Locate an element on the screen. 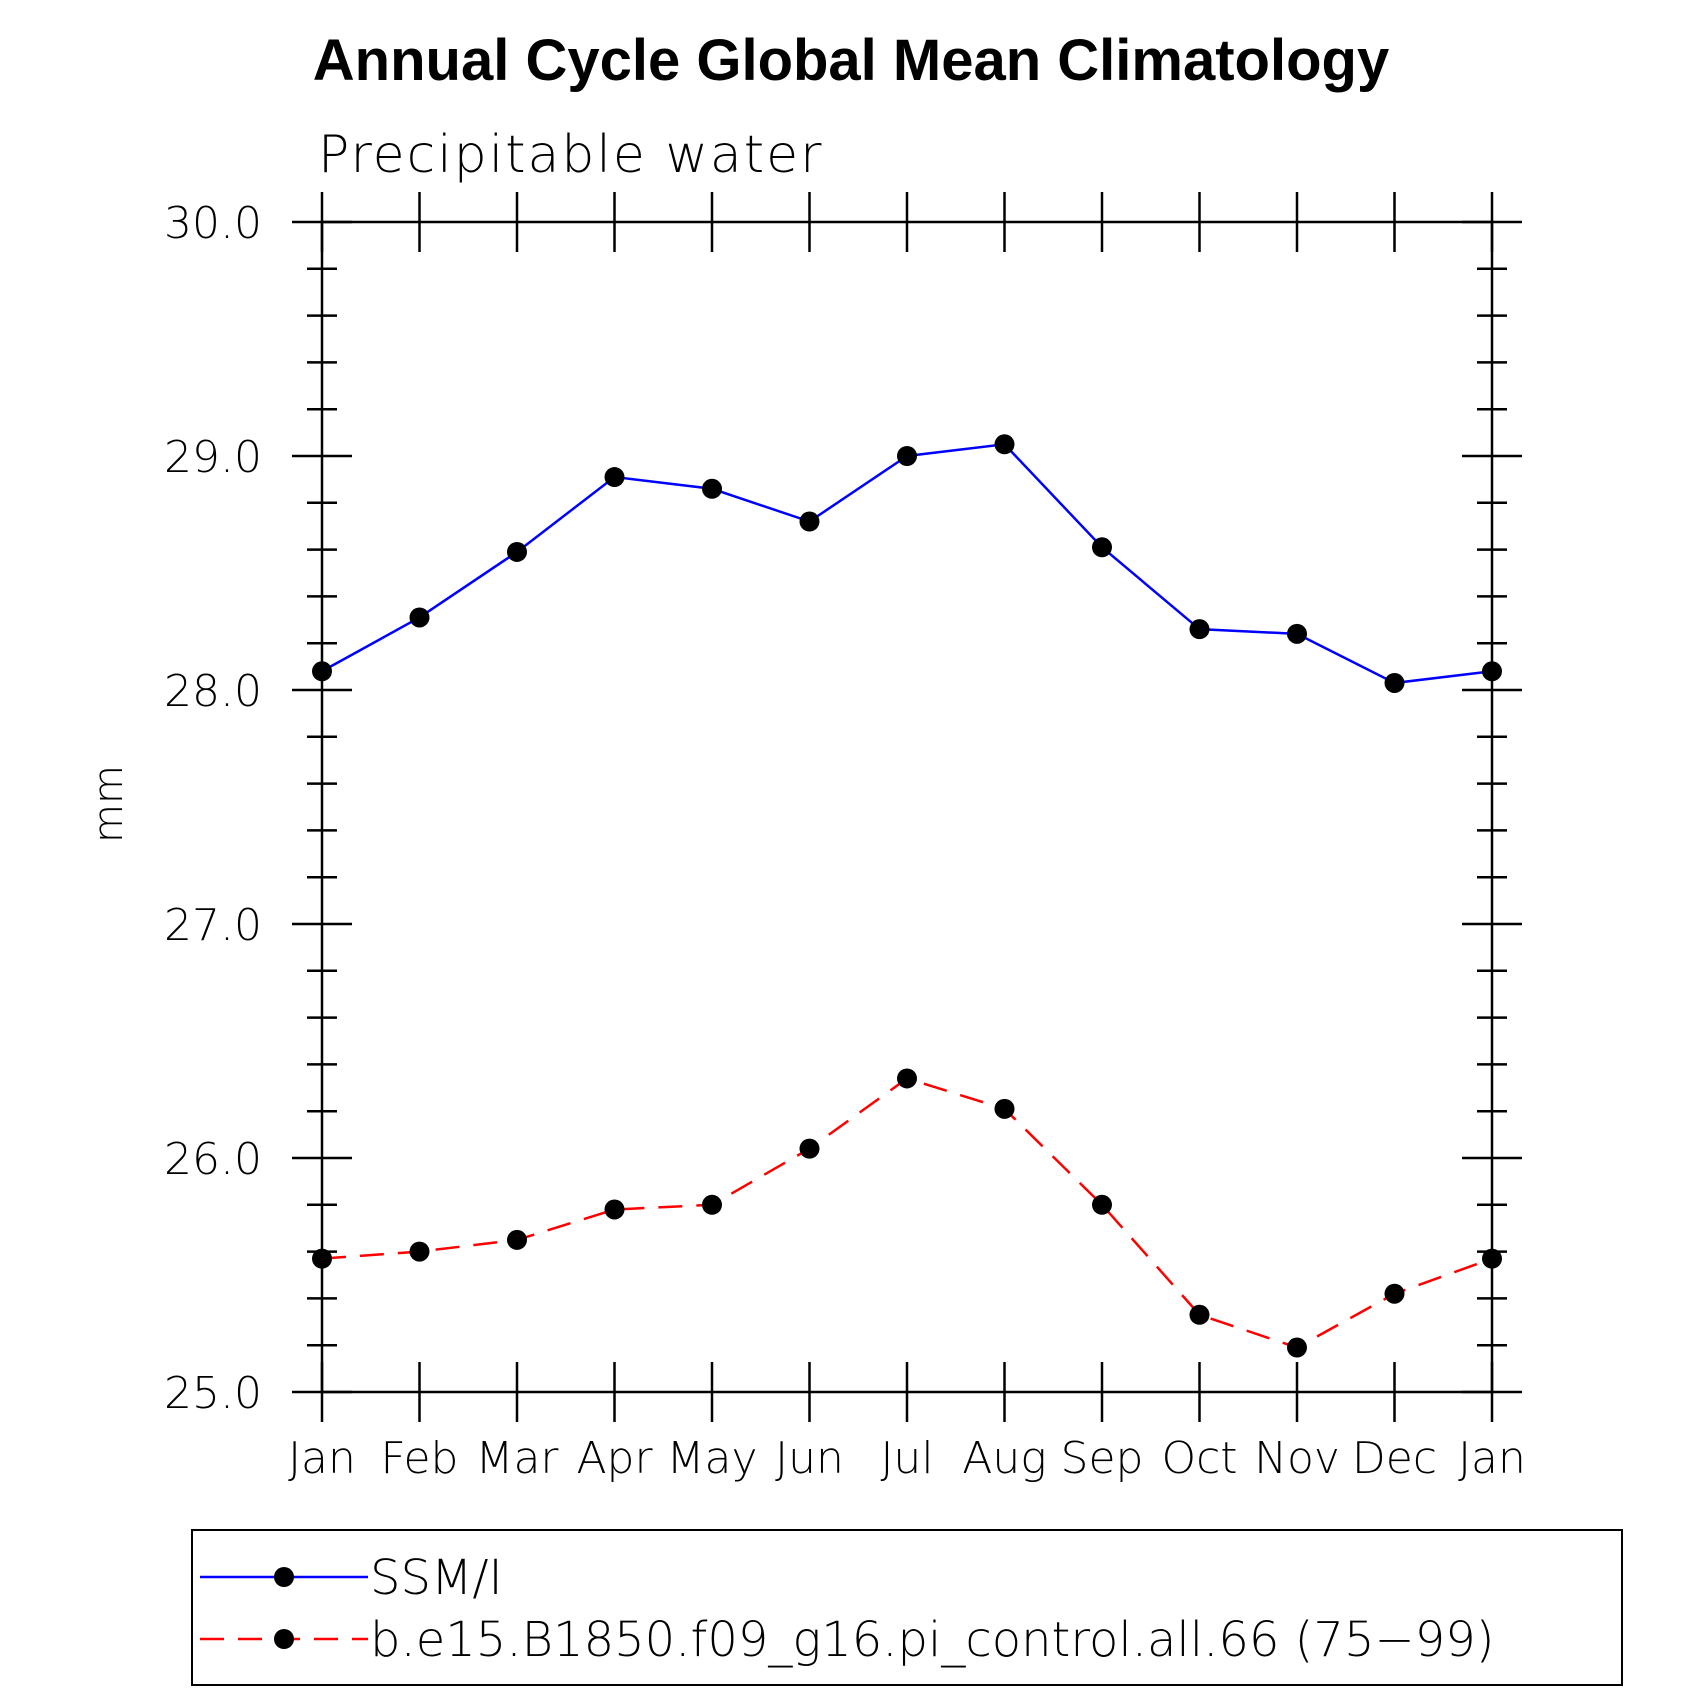  legend-label-1: SSM/I is located at coordinates (436, 1578).